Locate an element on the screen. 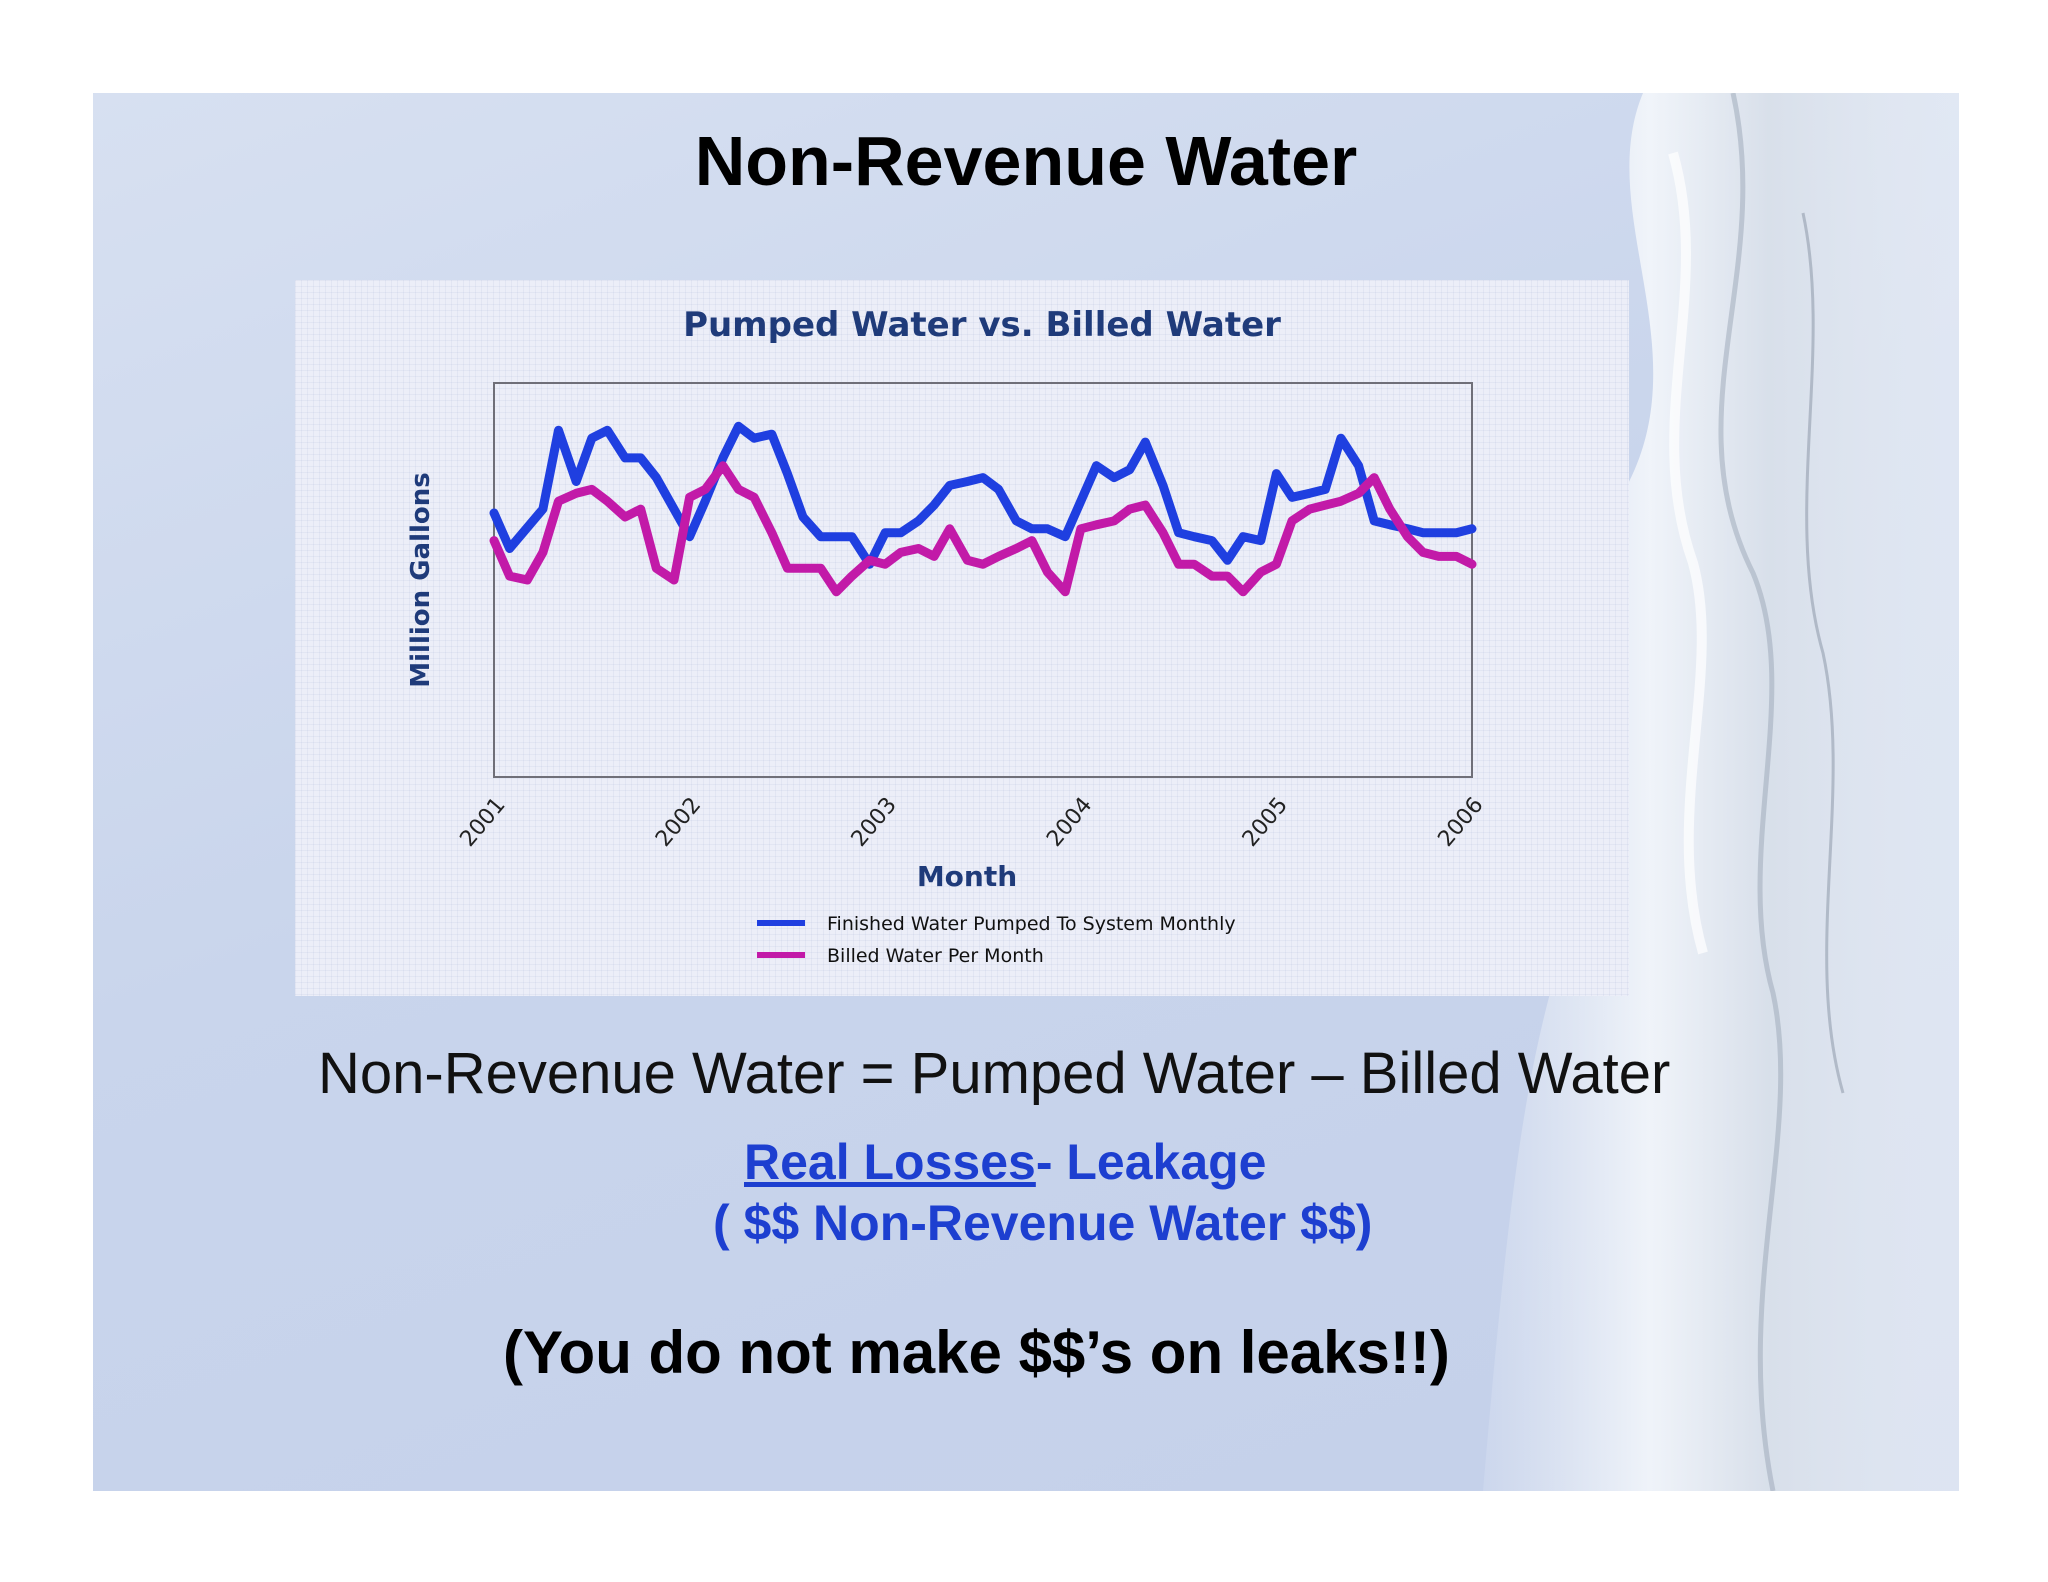  plot-area-frame is located at coordinates (983, 580).